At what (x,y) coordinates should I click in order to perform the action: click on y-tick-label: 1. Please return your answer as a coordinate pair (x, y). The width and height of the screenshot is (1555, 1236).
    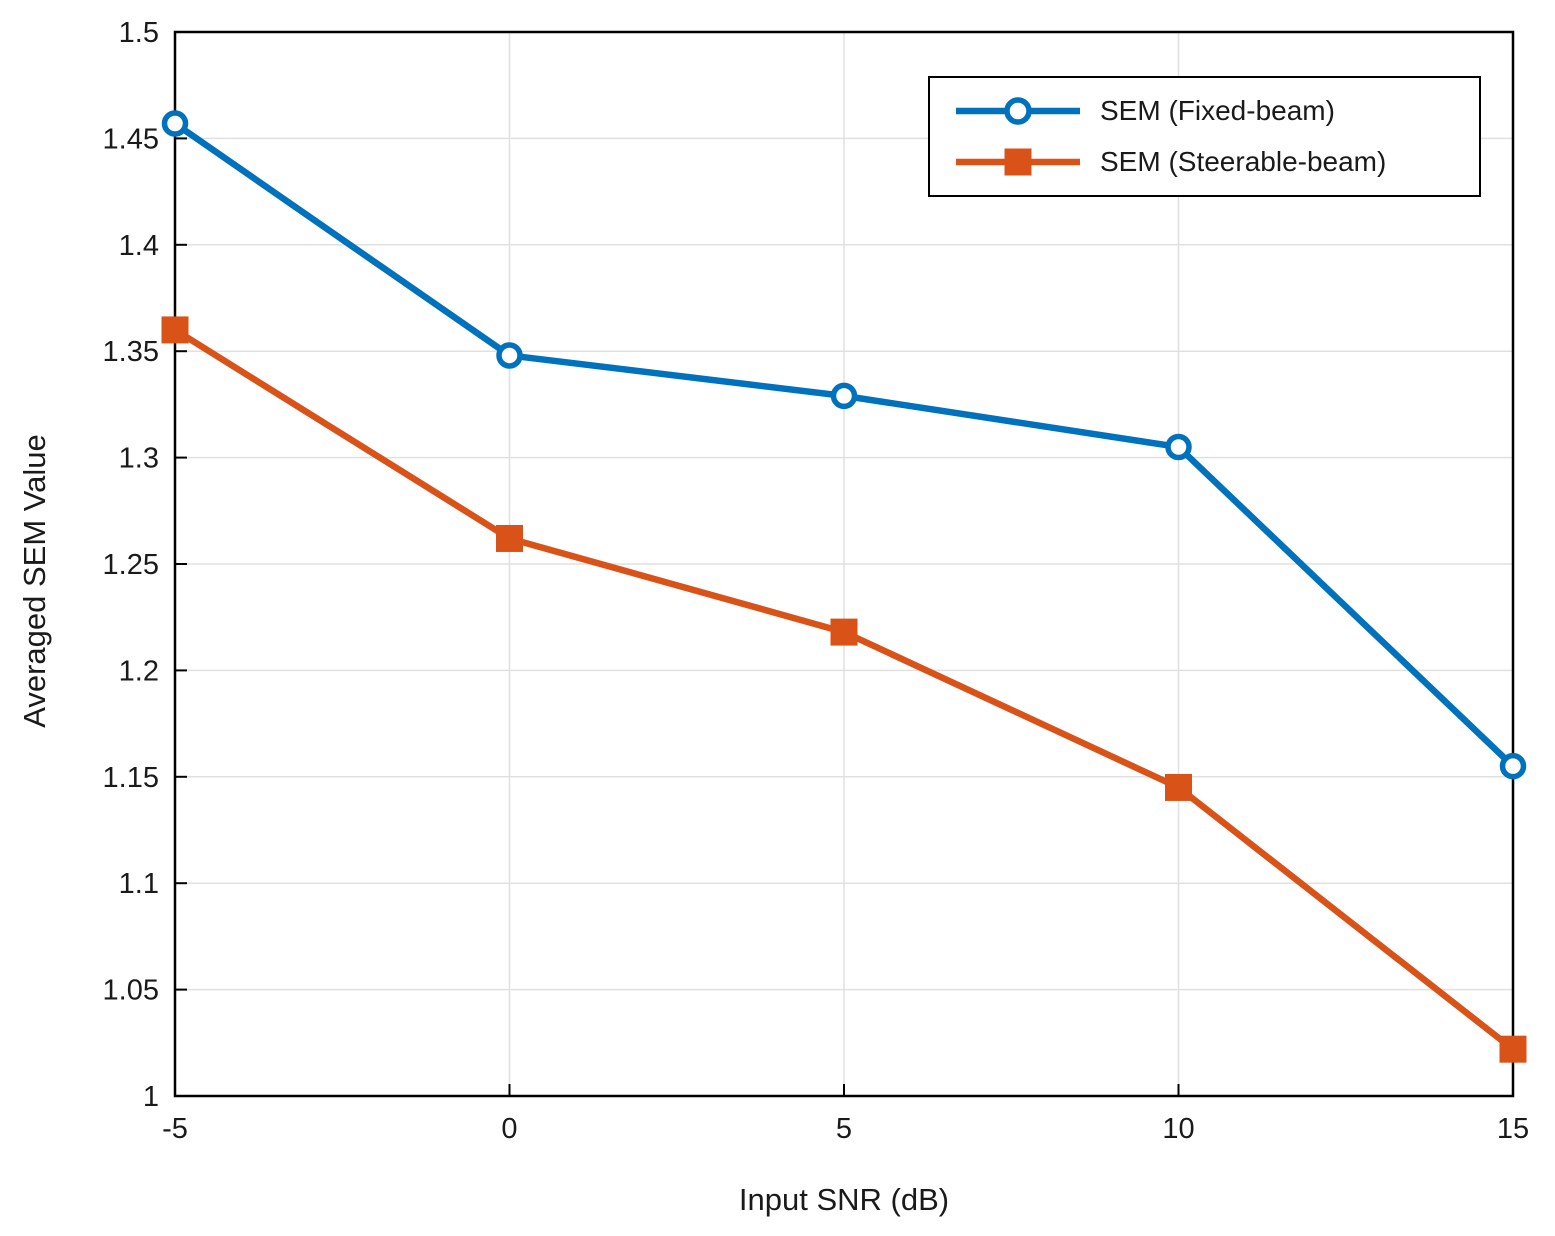
    Looking at the image, I should click on (151, 1097).